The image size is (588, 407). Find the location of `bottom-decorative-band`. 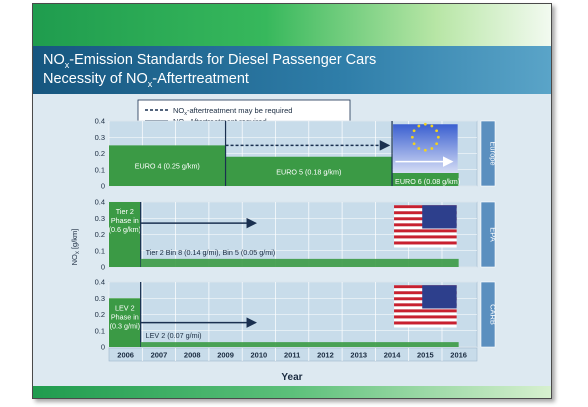

bottom-decorative-band is located at coordinates (292, 392).